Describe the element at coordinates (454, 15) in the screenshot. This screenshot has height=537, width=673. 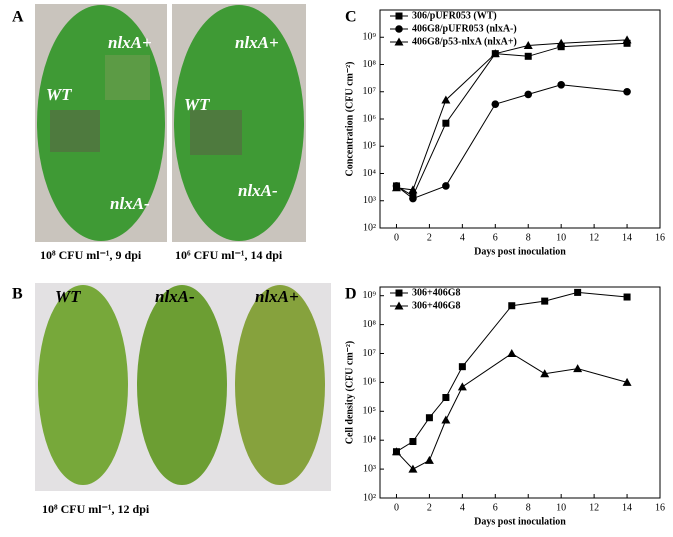
I see `legend-label: 306/pUFR053 (WT)` at that location.